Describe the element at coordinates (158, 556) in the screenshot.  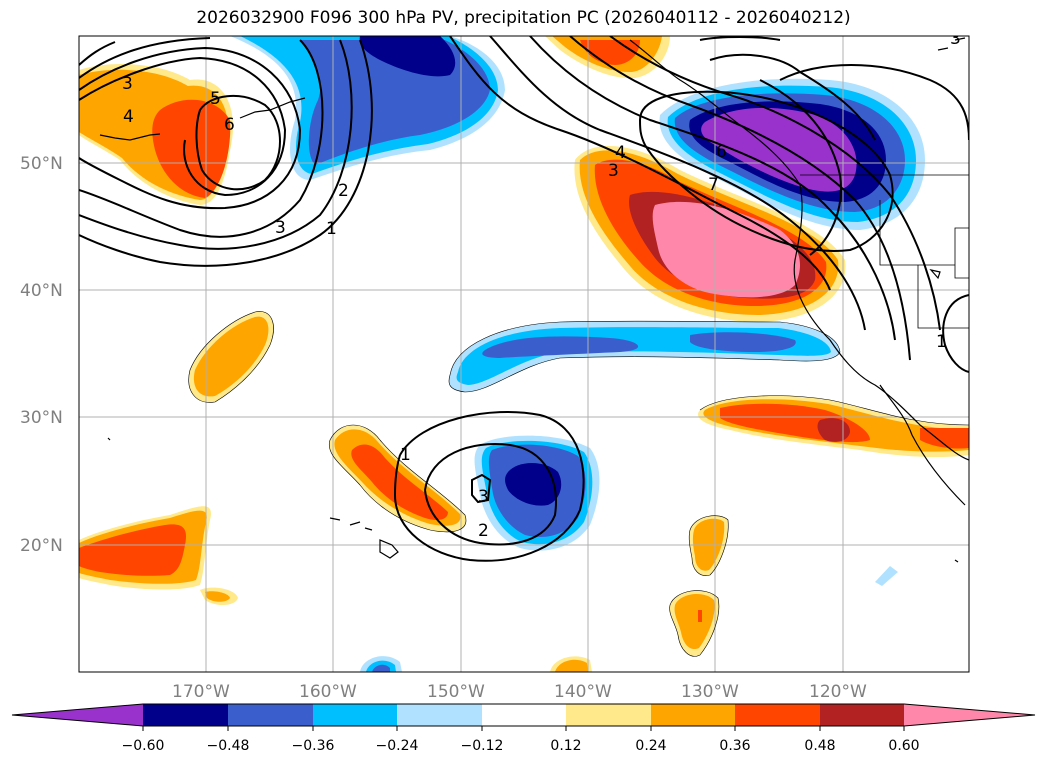
I see `precip-blob-sw` at that location.